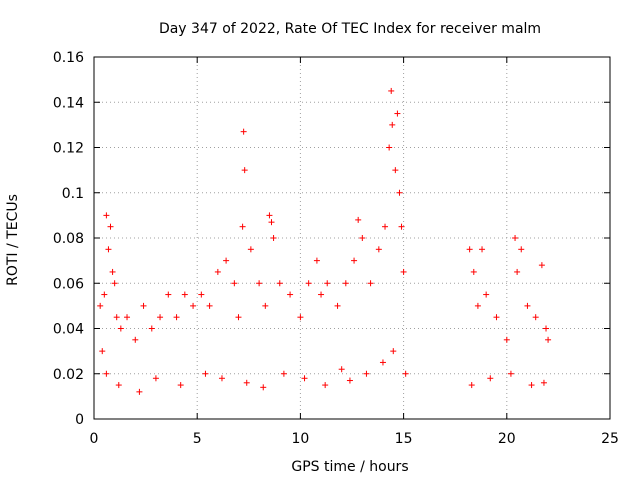  Describe the element at coordinates (79, 420) in the screenshot. I see `y-tick-label: 0` at that location.